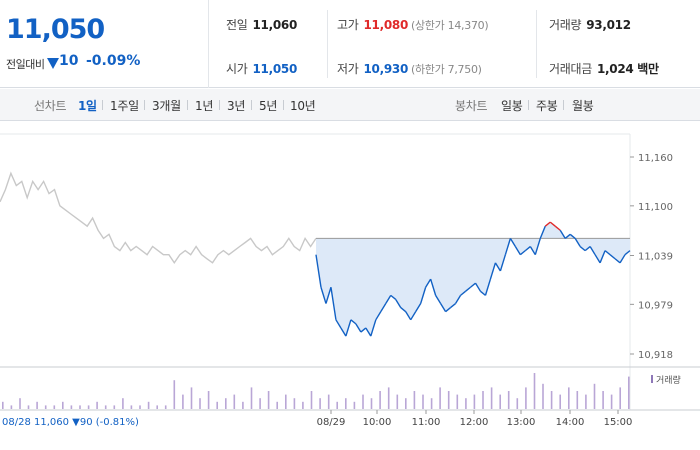 The height and width of the screenshot is (450, 700). I want to click on volume-legend-label: 거래량, so click(668, 380).